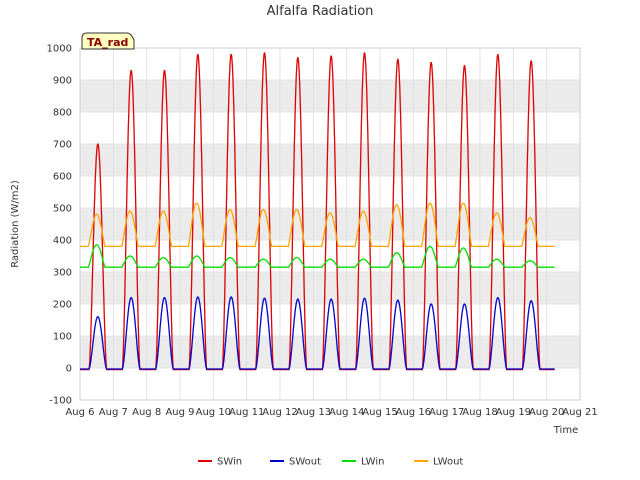 The height and width of the screenshot is (480, 640). I want to click on legend-label: SWout, so click(305, 462).